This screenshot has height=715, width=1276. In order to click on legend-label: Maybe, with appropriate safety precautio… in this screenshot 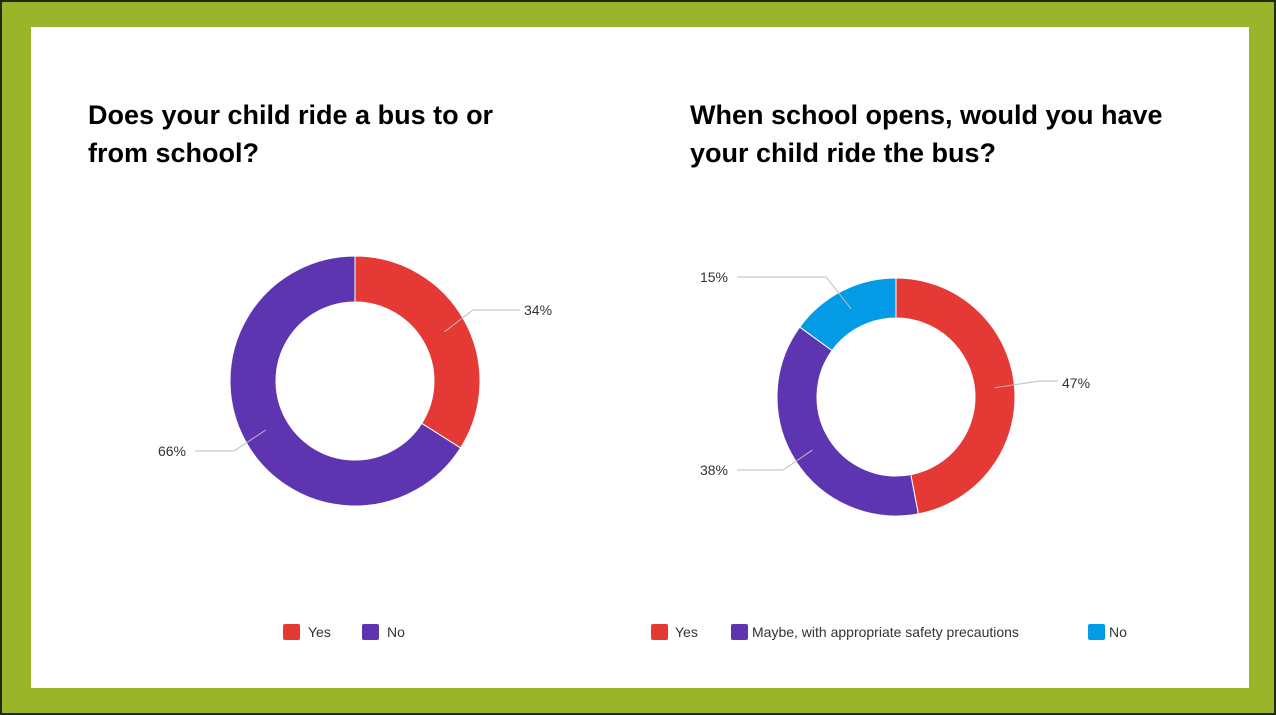, I will do `click(885, 632)`.